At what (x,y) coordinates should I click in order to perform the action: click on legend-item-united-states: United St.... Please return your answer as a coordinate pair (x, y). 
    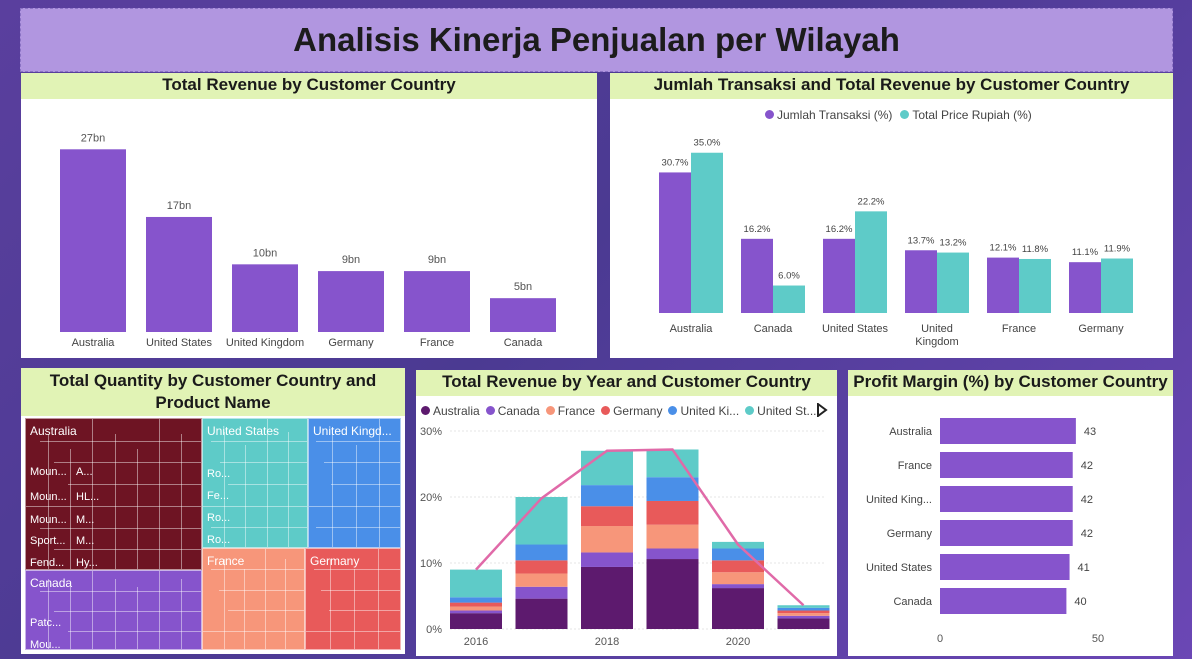
    Looking at the image, I should click on (781, 410).